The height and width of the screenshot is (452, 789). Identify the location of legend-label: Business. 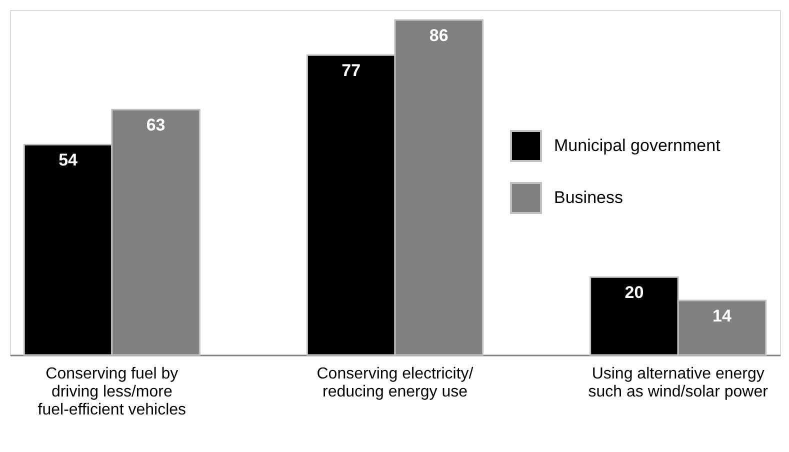
(588, 197).